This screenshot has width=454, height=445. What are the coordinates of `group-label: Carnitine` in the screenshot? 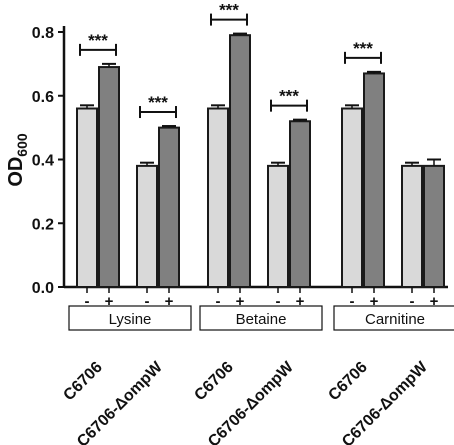 It's located at (395, 319).